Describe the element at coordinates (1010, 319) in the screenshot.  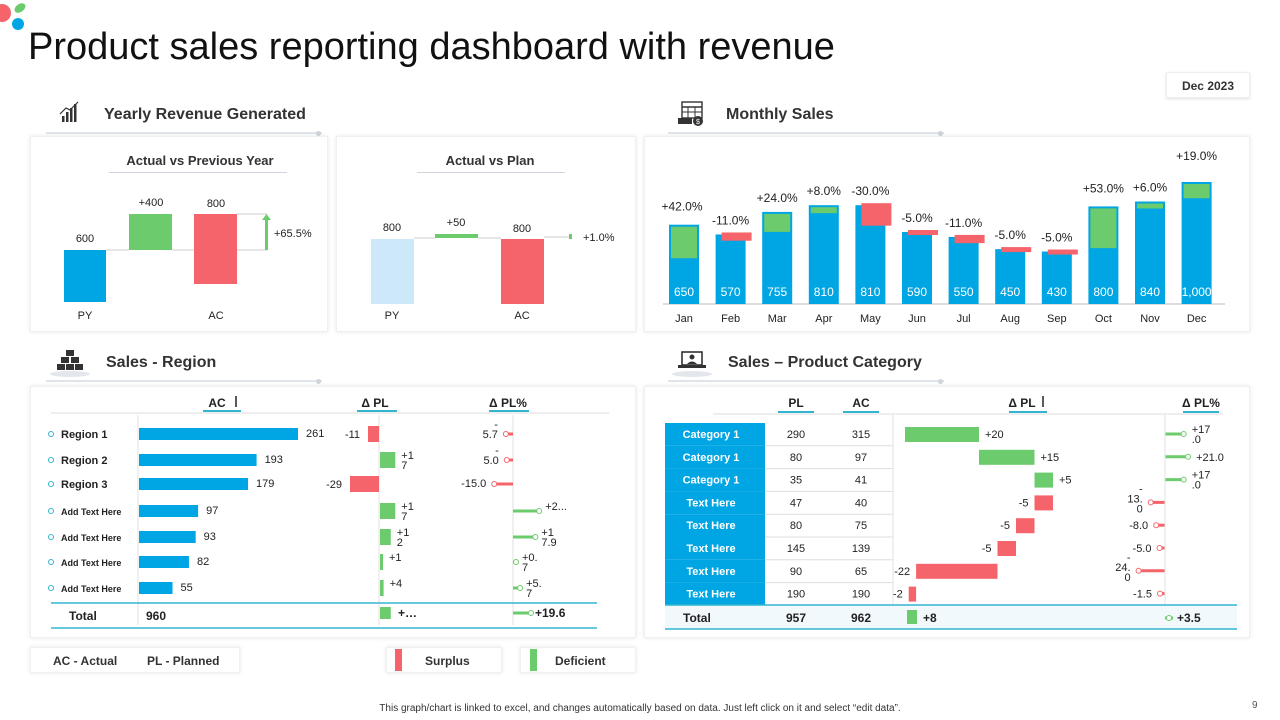
I see `month-label-aug: Aug` at that location.